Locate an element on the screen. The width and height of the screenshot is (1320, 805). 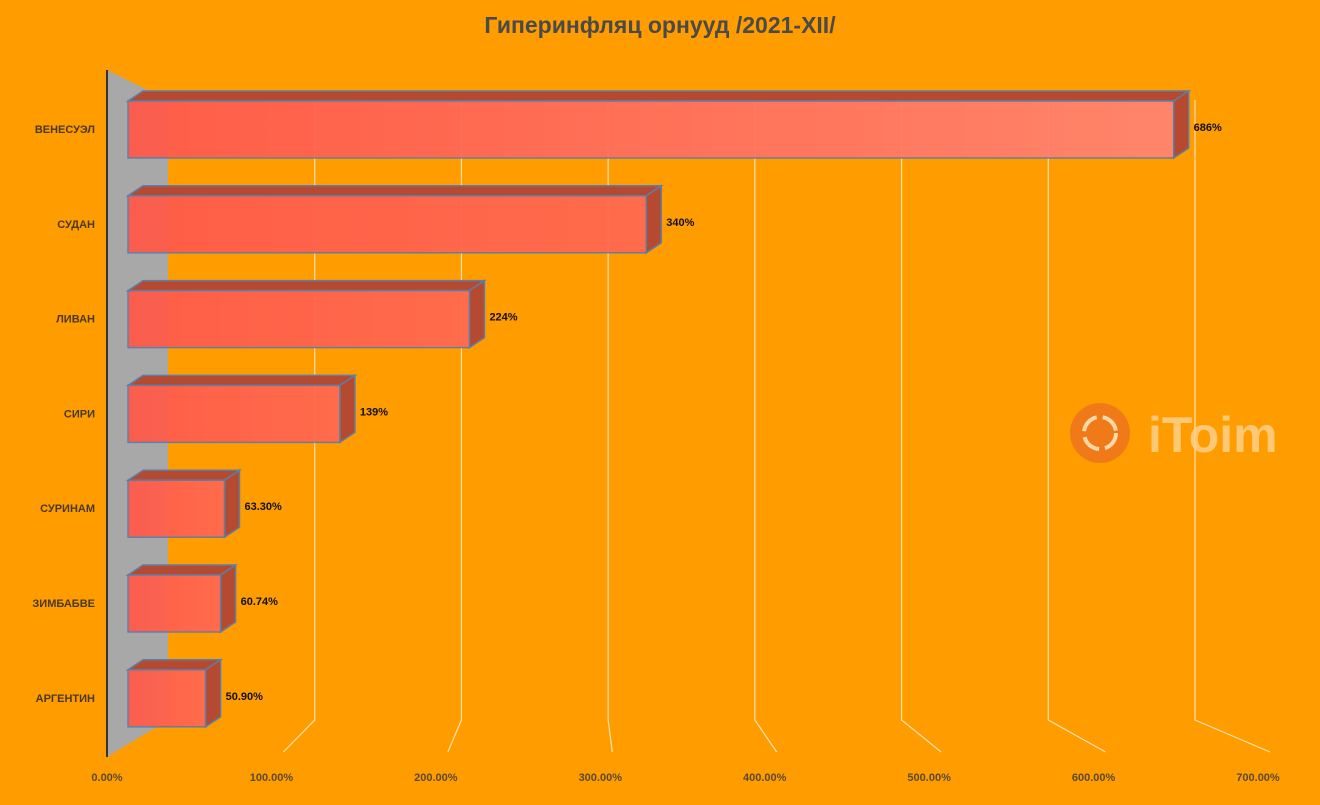
data-label: 50.90% is located at coordinates (245, 697).